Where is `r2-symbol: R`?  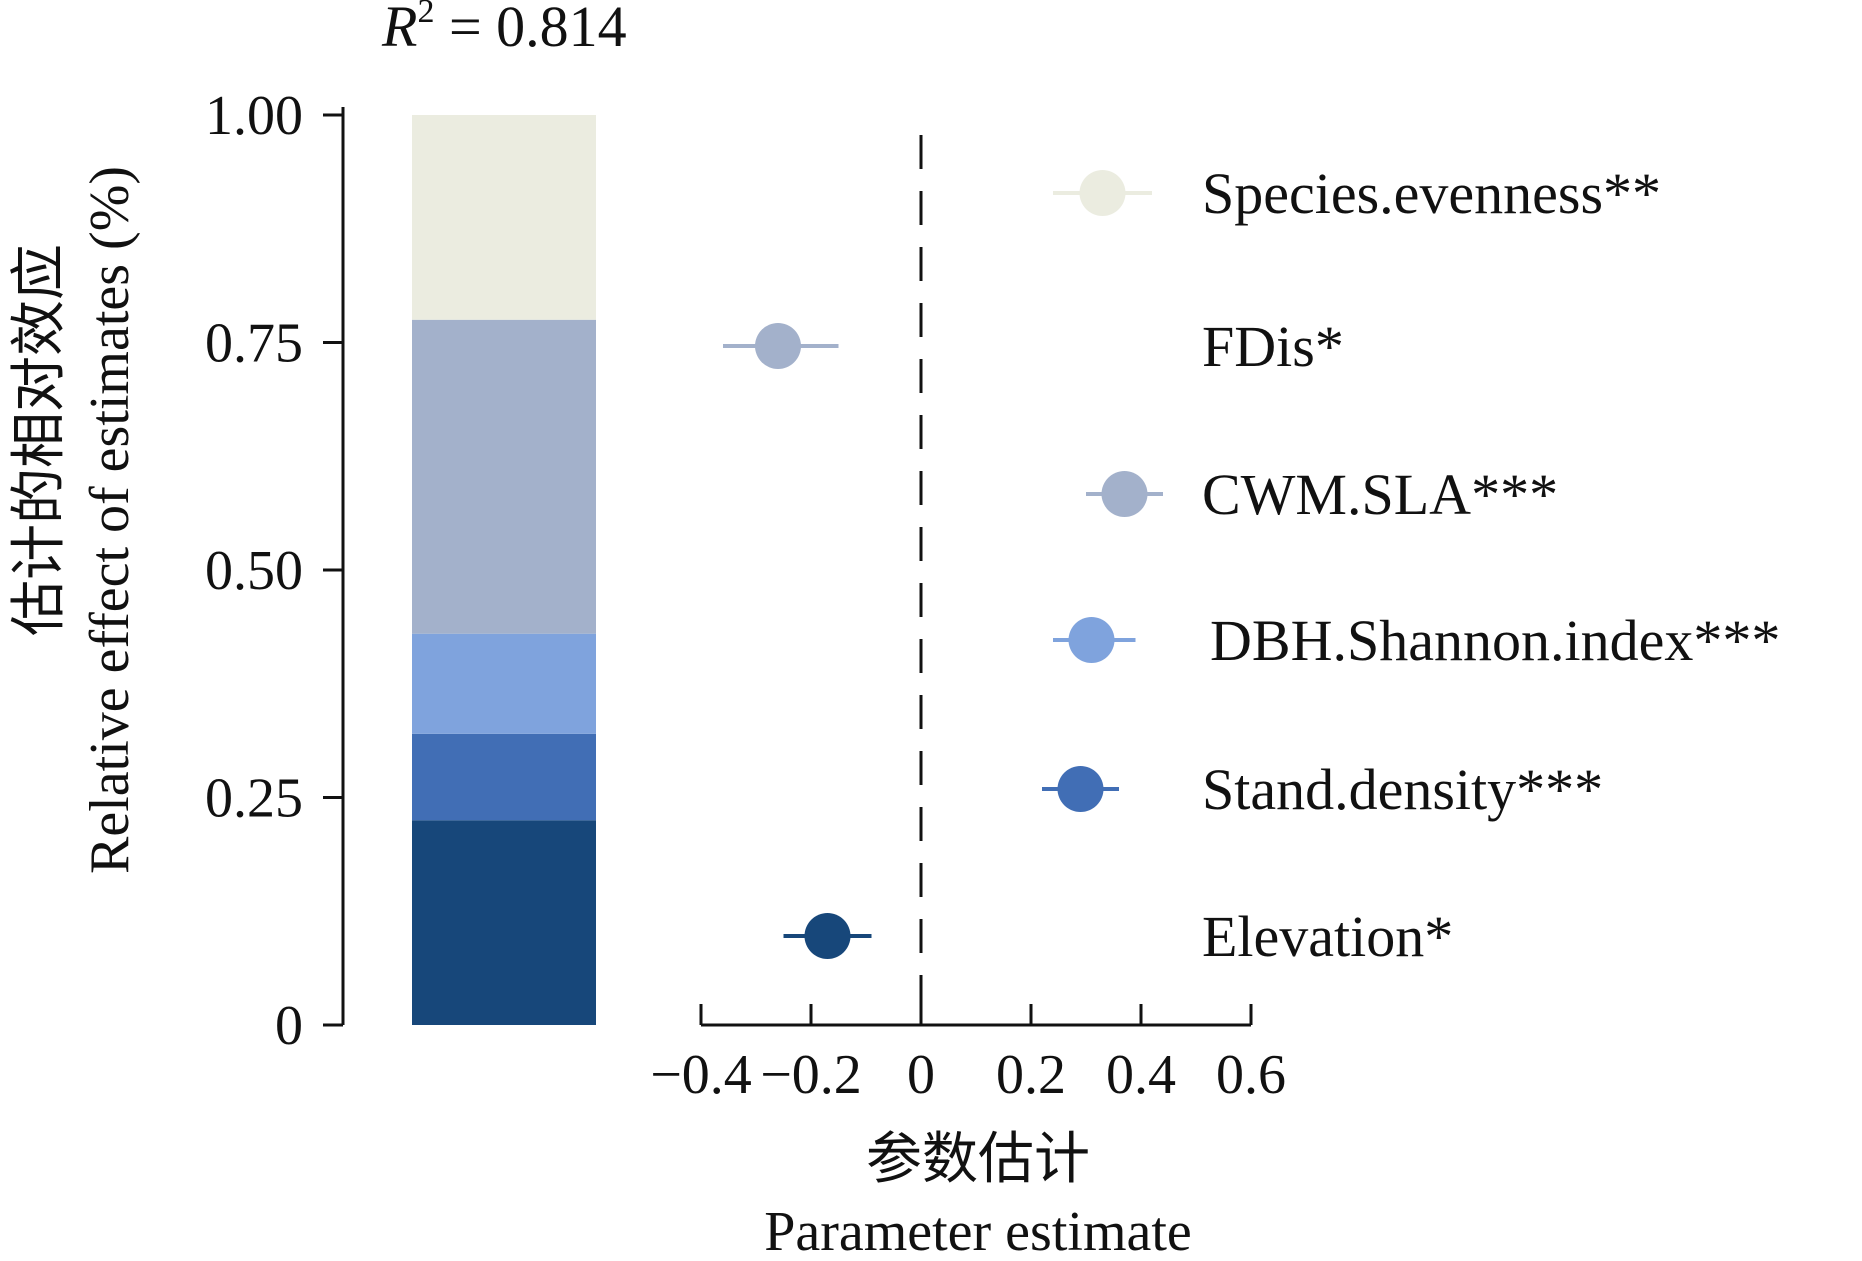
r2-symbol: R is located at coordinates (399, 29).